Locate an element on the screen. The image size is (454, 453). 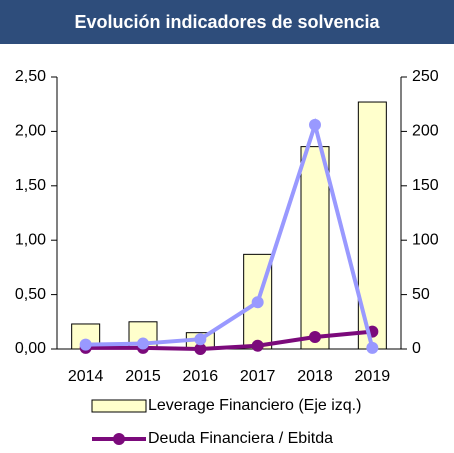
y-tick-label: 1,50 is located at coordinates (30, 185).